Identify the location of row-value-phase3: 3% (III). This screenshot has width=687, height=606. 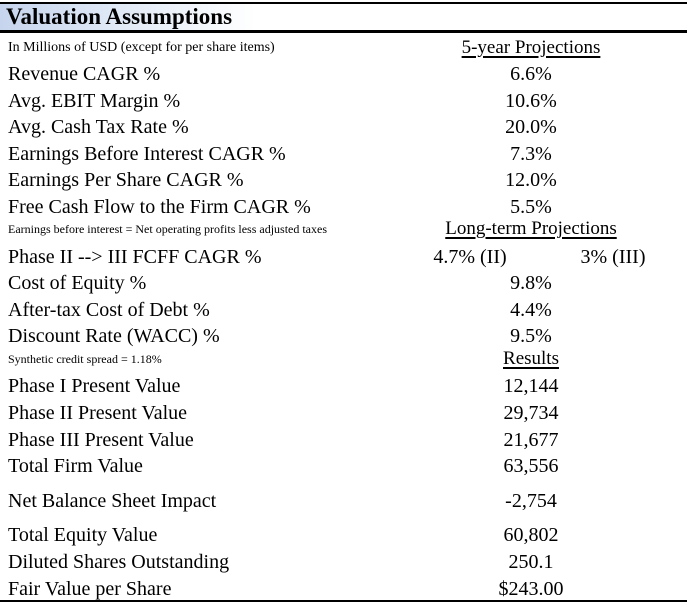
(613, 257).